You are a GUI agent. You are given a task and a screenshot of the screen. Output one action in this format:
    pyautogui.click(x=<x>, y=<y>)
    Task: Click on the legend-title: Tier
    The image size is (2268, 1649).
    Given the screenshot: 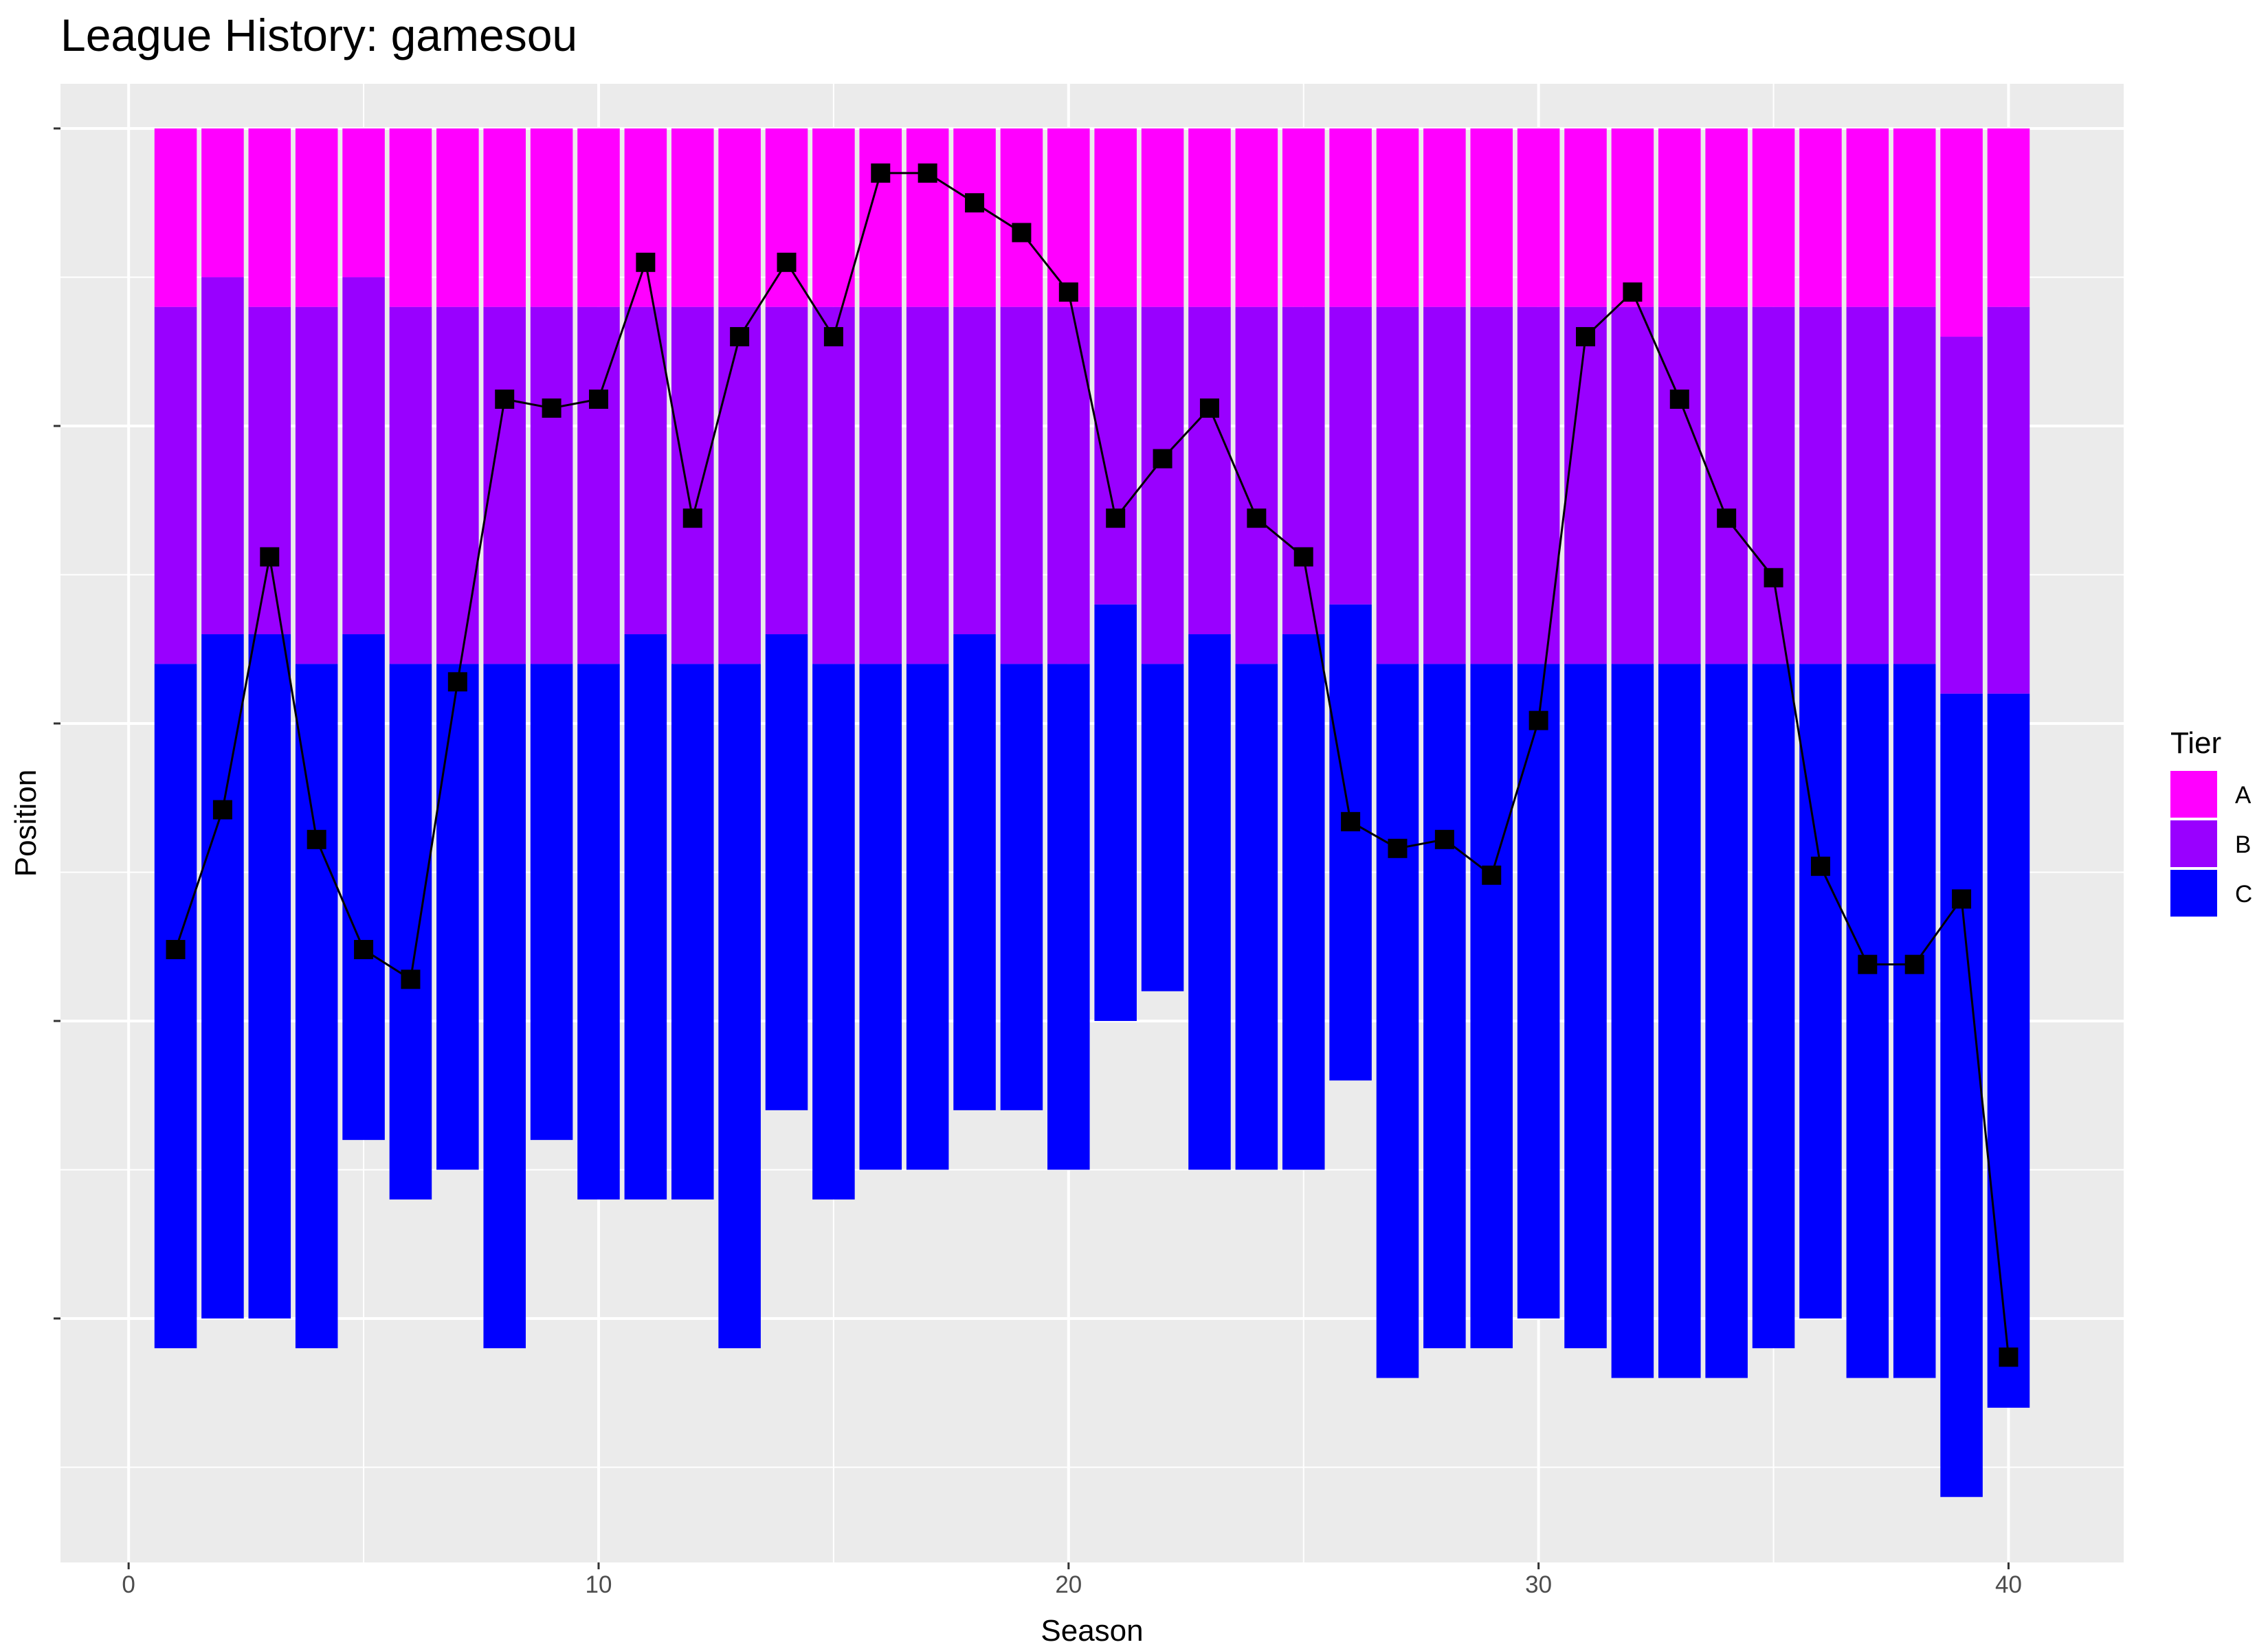 What is the action you would take?
    pyautogui.click(x=2195, y=743)
    